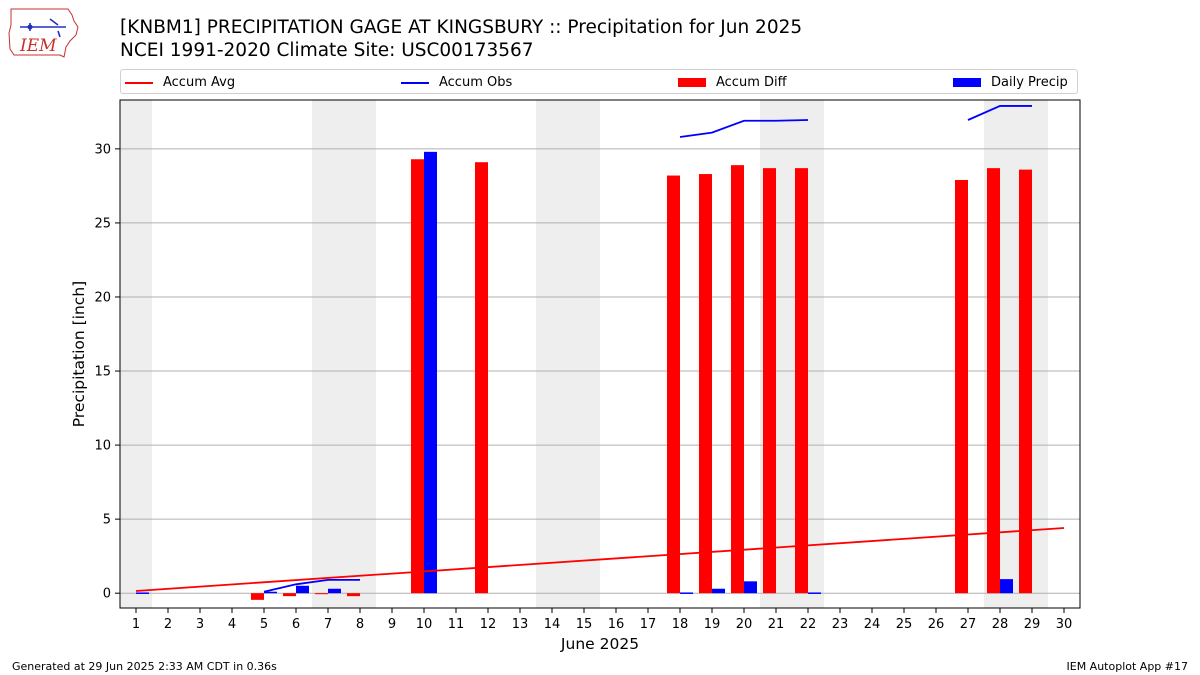  I want to click on x-tick-label: 14, so click(552, 624).